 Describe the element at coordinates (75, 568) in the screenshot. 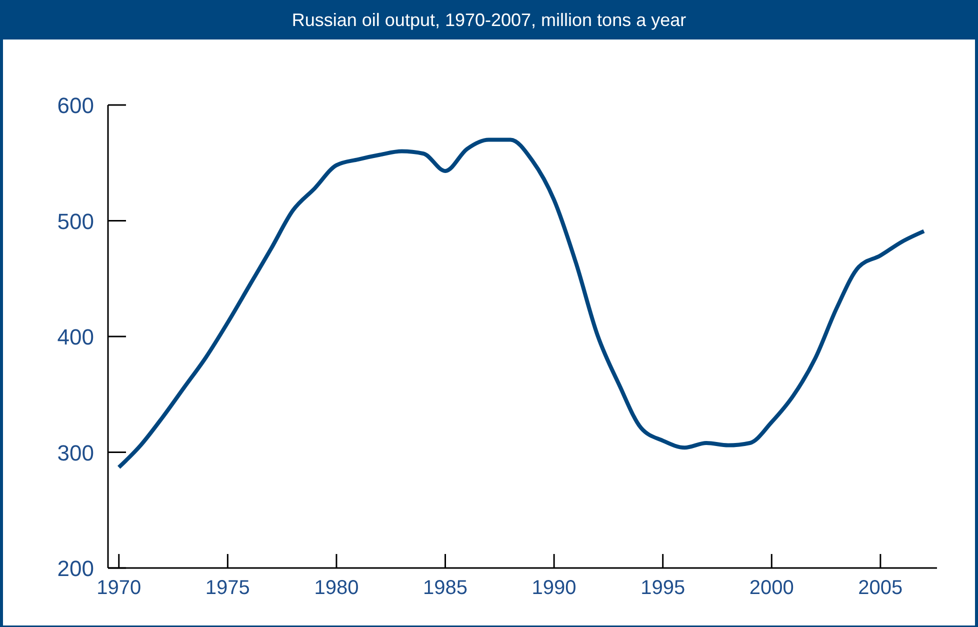

I see `y-tick-label: 200` at that location.